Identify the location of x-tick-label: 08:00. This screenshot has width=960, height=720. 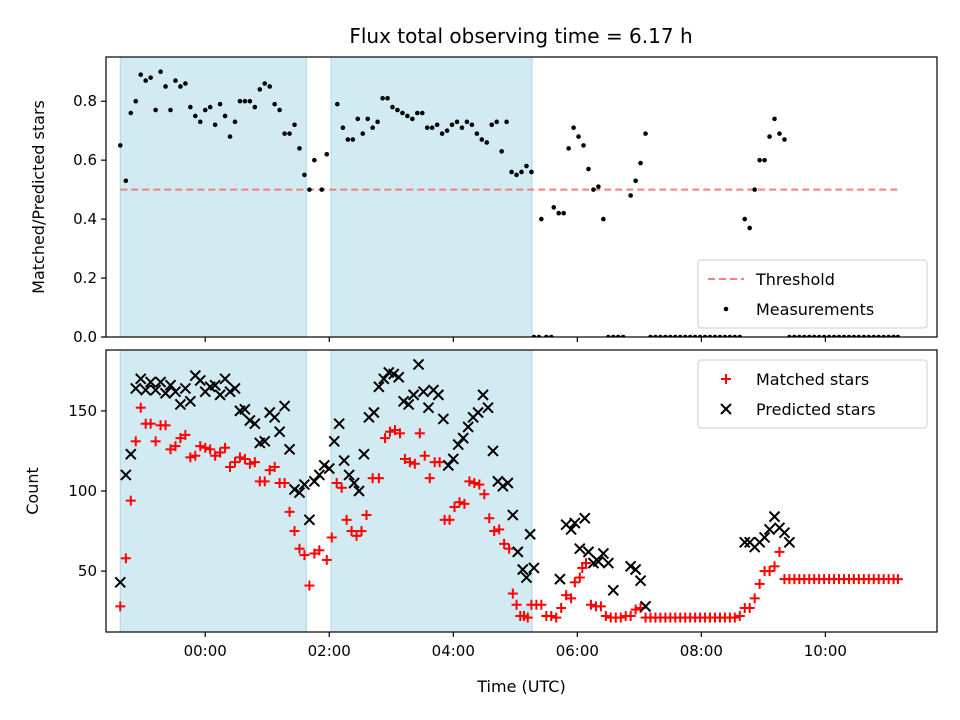
(701, 651).